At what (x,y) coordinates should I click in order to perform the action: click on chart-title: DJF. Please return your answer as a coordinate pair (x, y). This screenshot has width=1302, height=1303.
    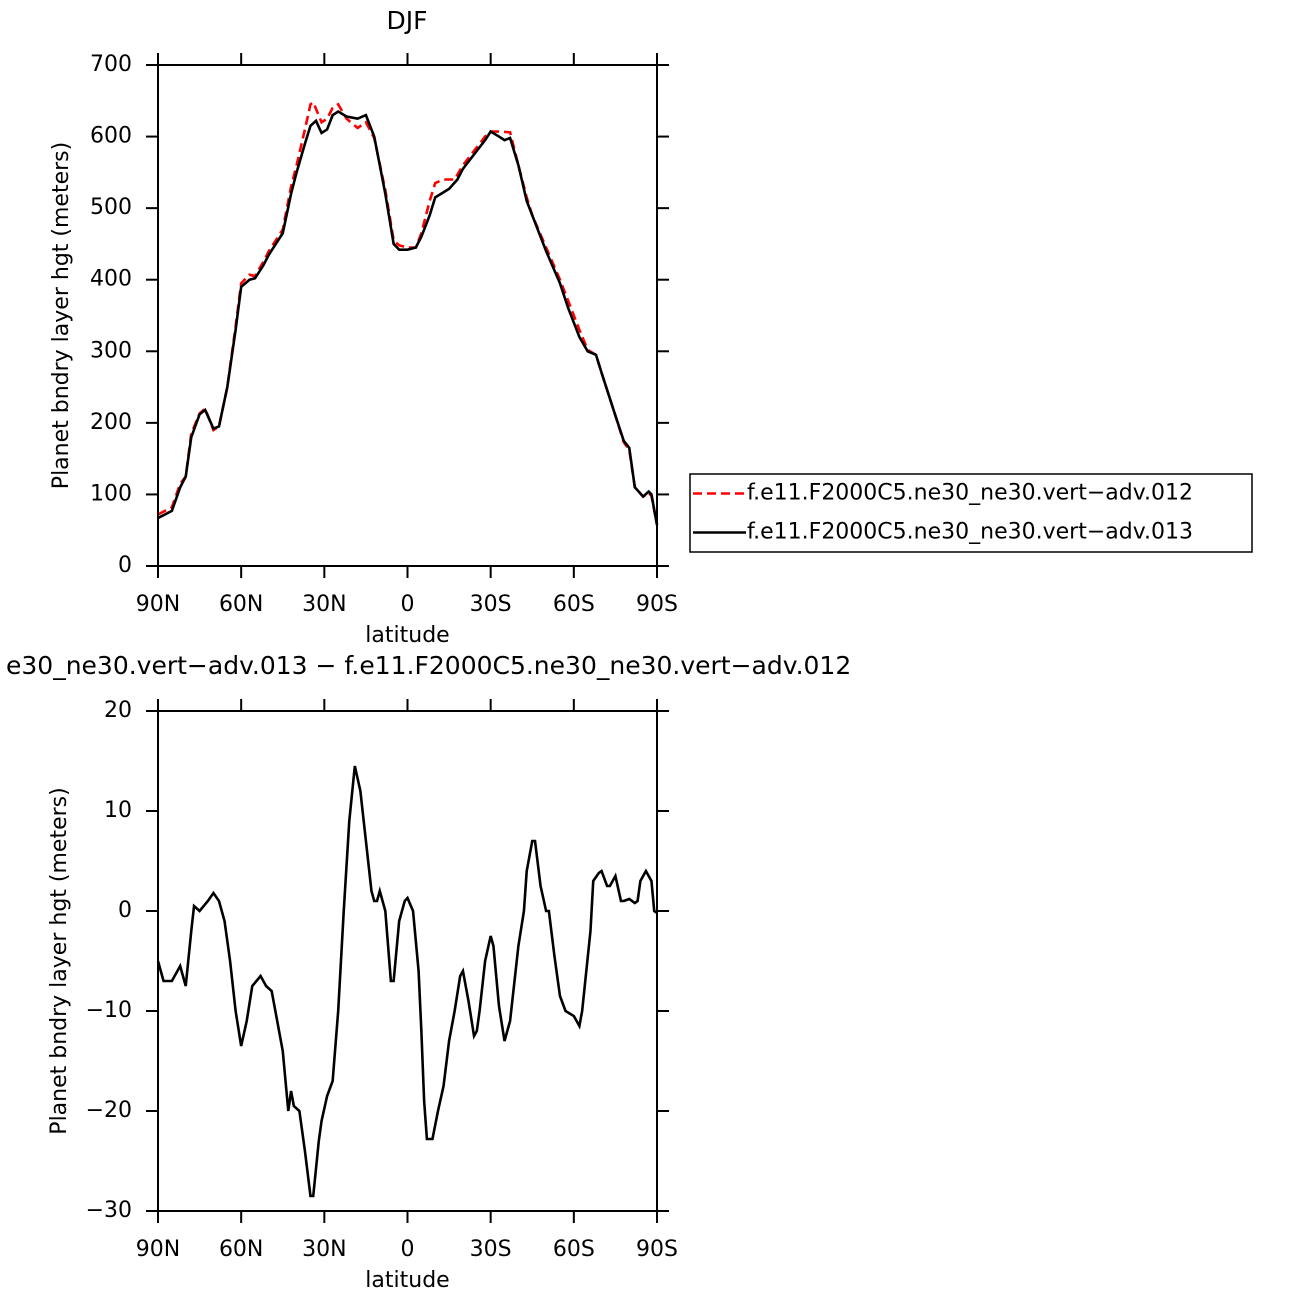
    Looking at the image, I should click on (406, 20).